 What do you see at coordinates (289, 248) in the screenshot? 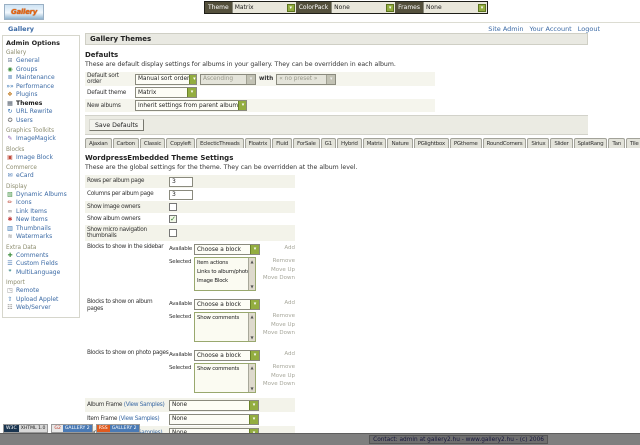
I see `blocks-sidebar-add-button: Add` at bounding box center [289, 248].